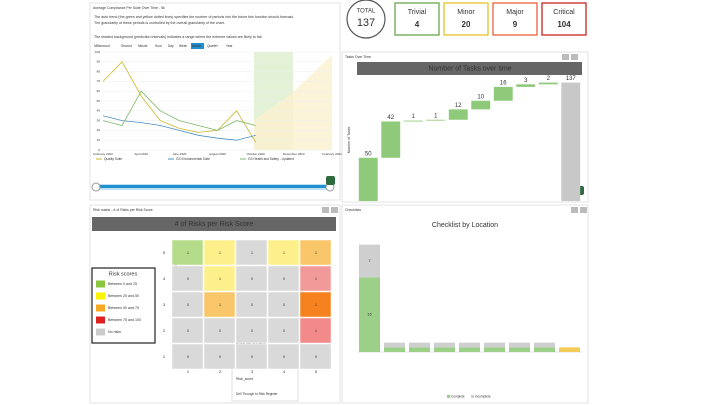 The width and height of the screenshot is (720, 405). What do you see at coordinates (171, 46) in the screenshot?
I see `range-button: Day` at bounding box center [171, 46].